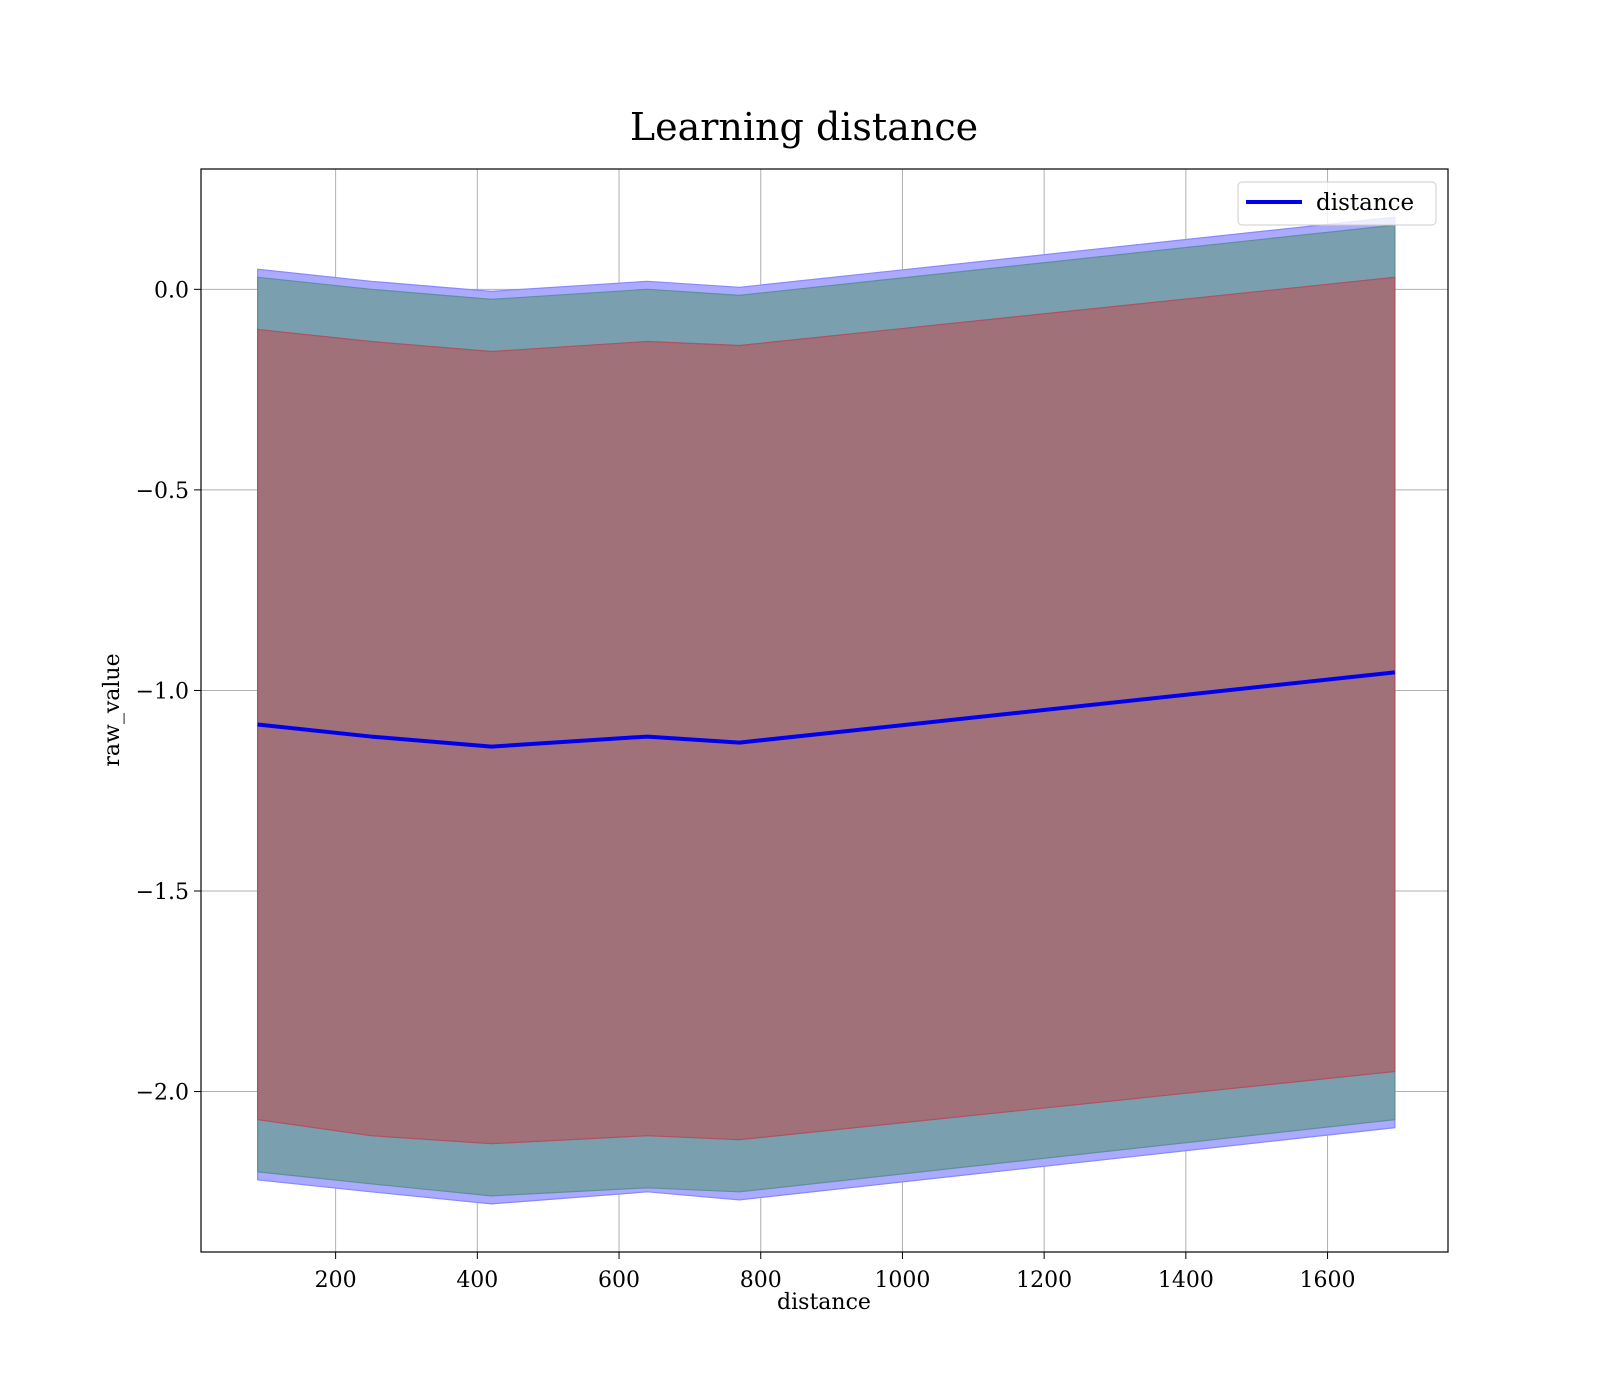 The image size is (1600, 1400). I want to click on y-axis: 0.0 −0.5 −1.0 −1.5 −2.0, so click(168, 692).